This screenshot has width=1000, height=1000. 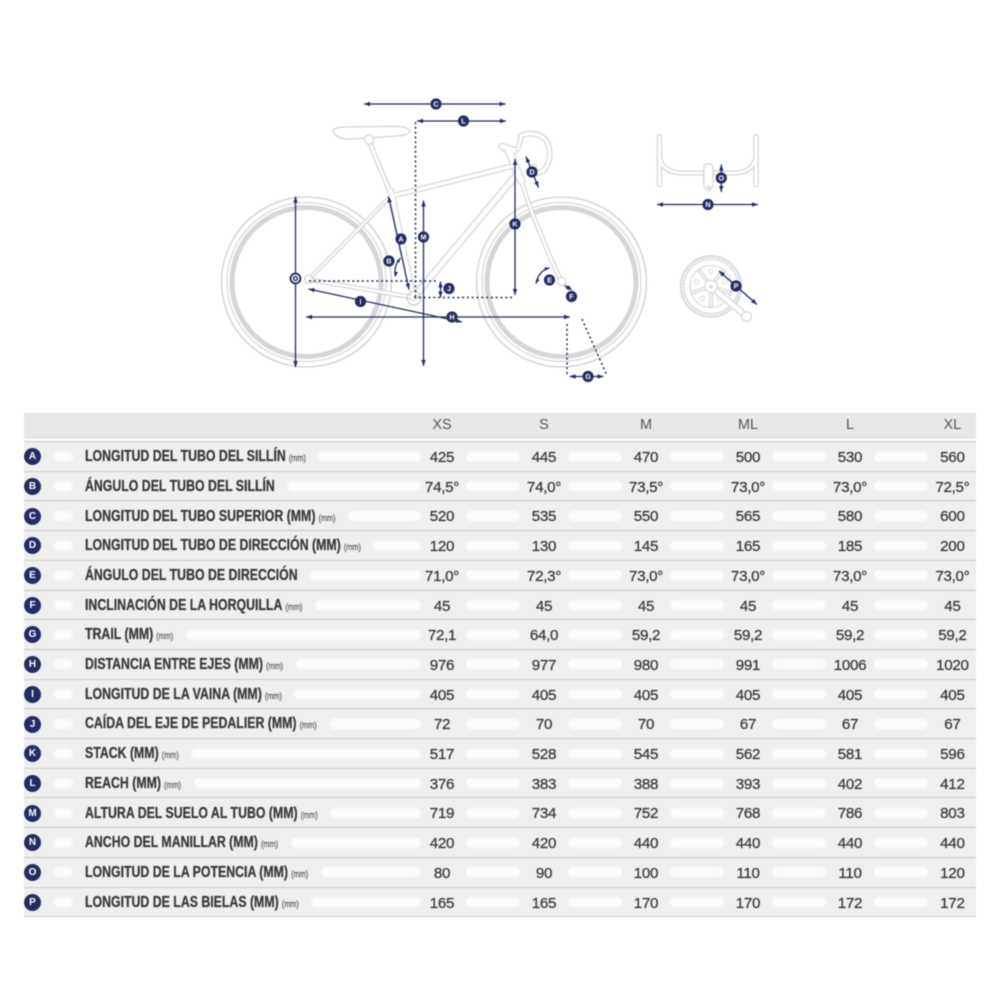 I want to click on svg-text: K, so click(x=515, y=224).